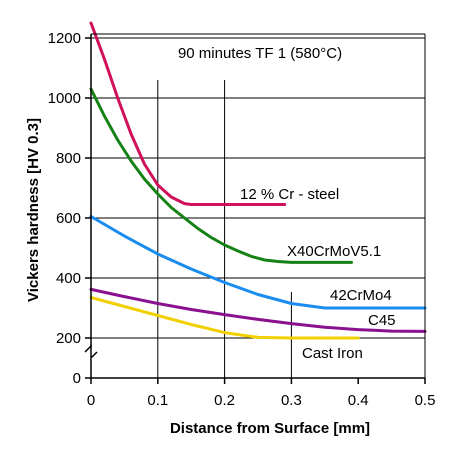 The width and height of the screenshot is (454, 455). What do you see at coordinates (64, 38) in the screenshot?
I see `y-tick-label: 1200` at bounding box center [64, 38].